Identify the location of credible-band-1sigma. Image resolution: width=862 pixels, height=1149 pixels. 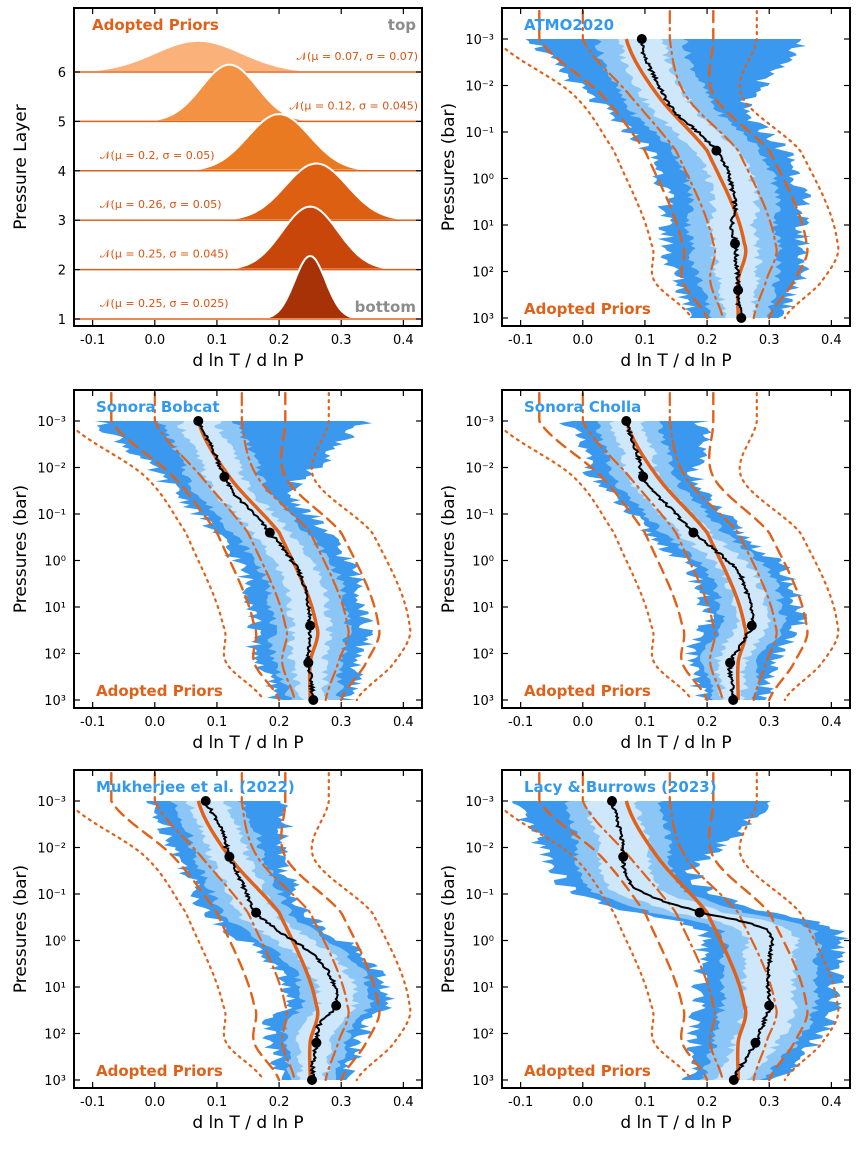
(255, 560).